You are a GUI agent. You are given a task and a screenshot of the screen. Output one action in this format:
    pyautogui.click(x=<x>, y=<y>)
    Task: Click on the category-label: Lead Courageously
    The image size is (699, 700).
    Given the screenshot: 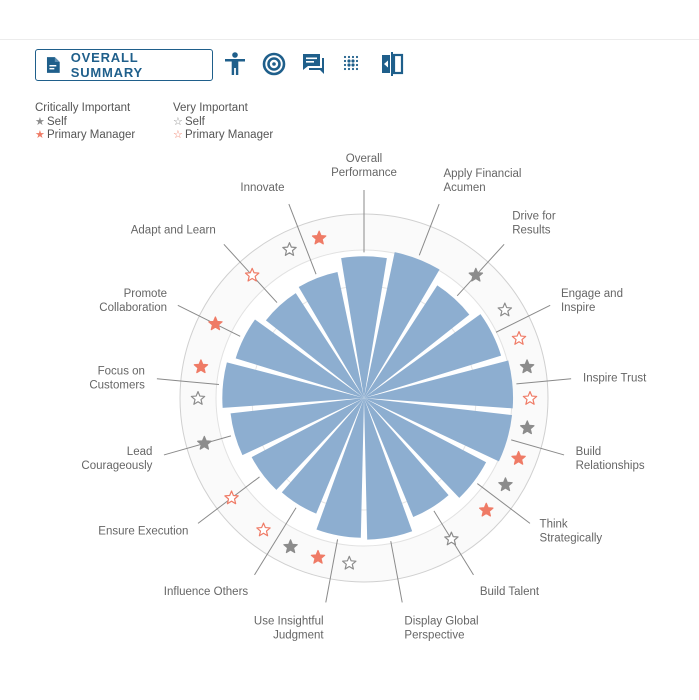 What is the action you would take?
    pyautogui.click(x=116, y=459)
    